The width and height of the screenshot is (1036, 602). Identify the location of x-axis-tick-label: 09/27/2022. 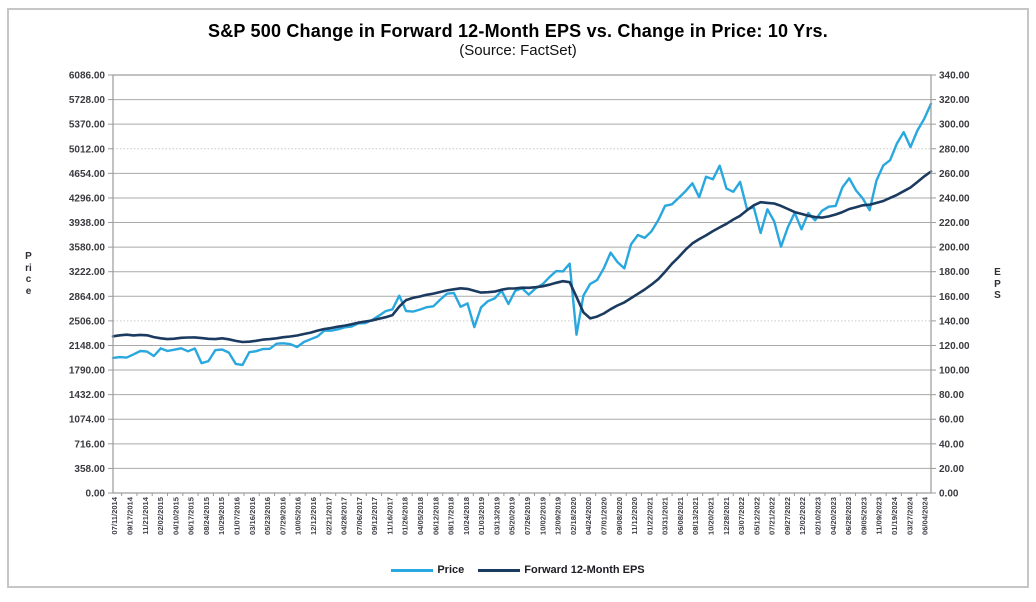
(787, 516).